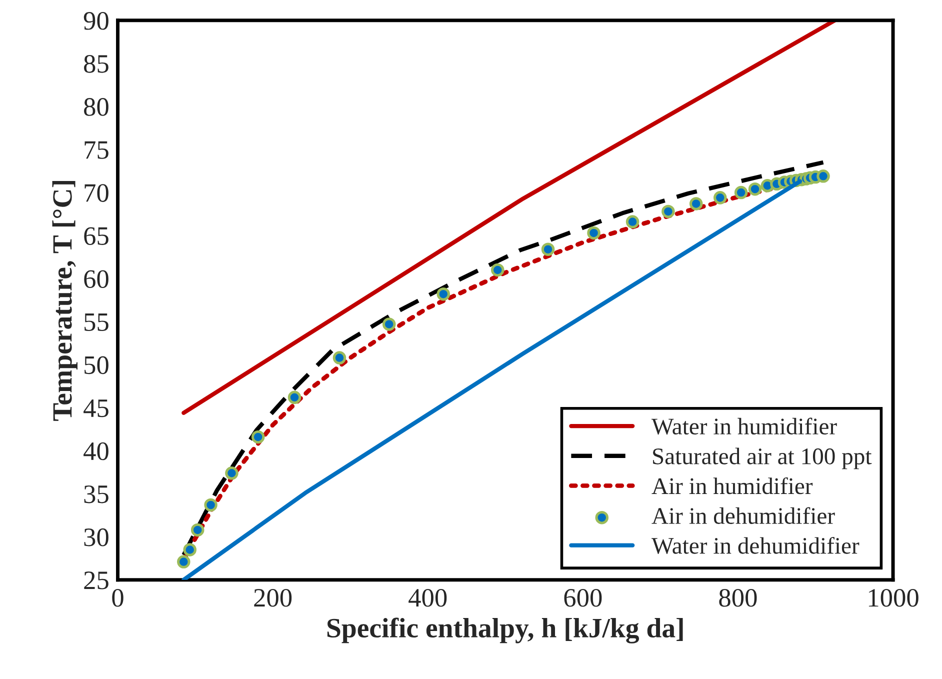  Describe the element at coordinates (96, 21) in the screenshot. I see `y-tick-label: 90` at that location.